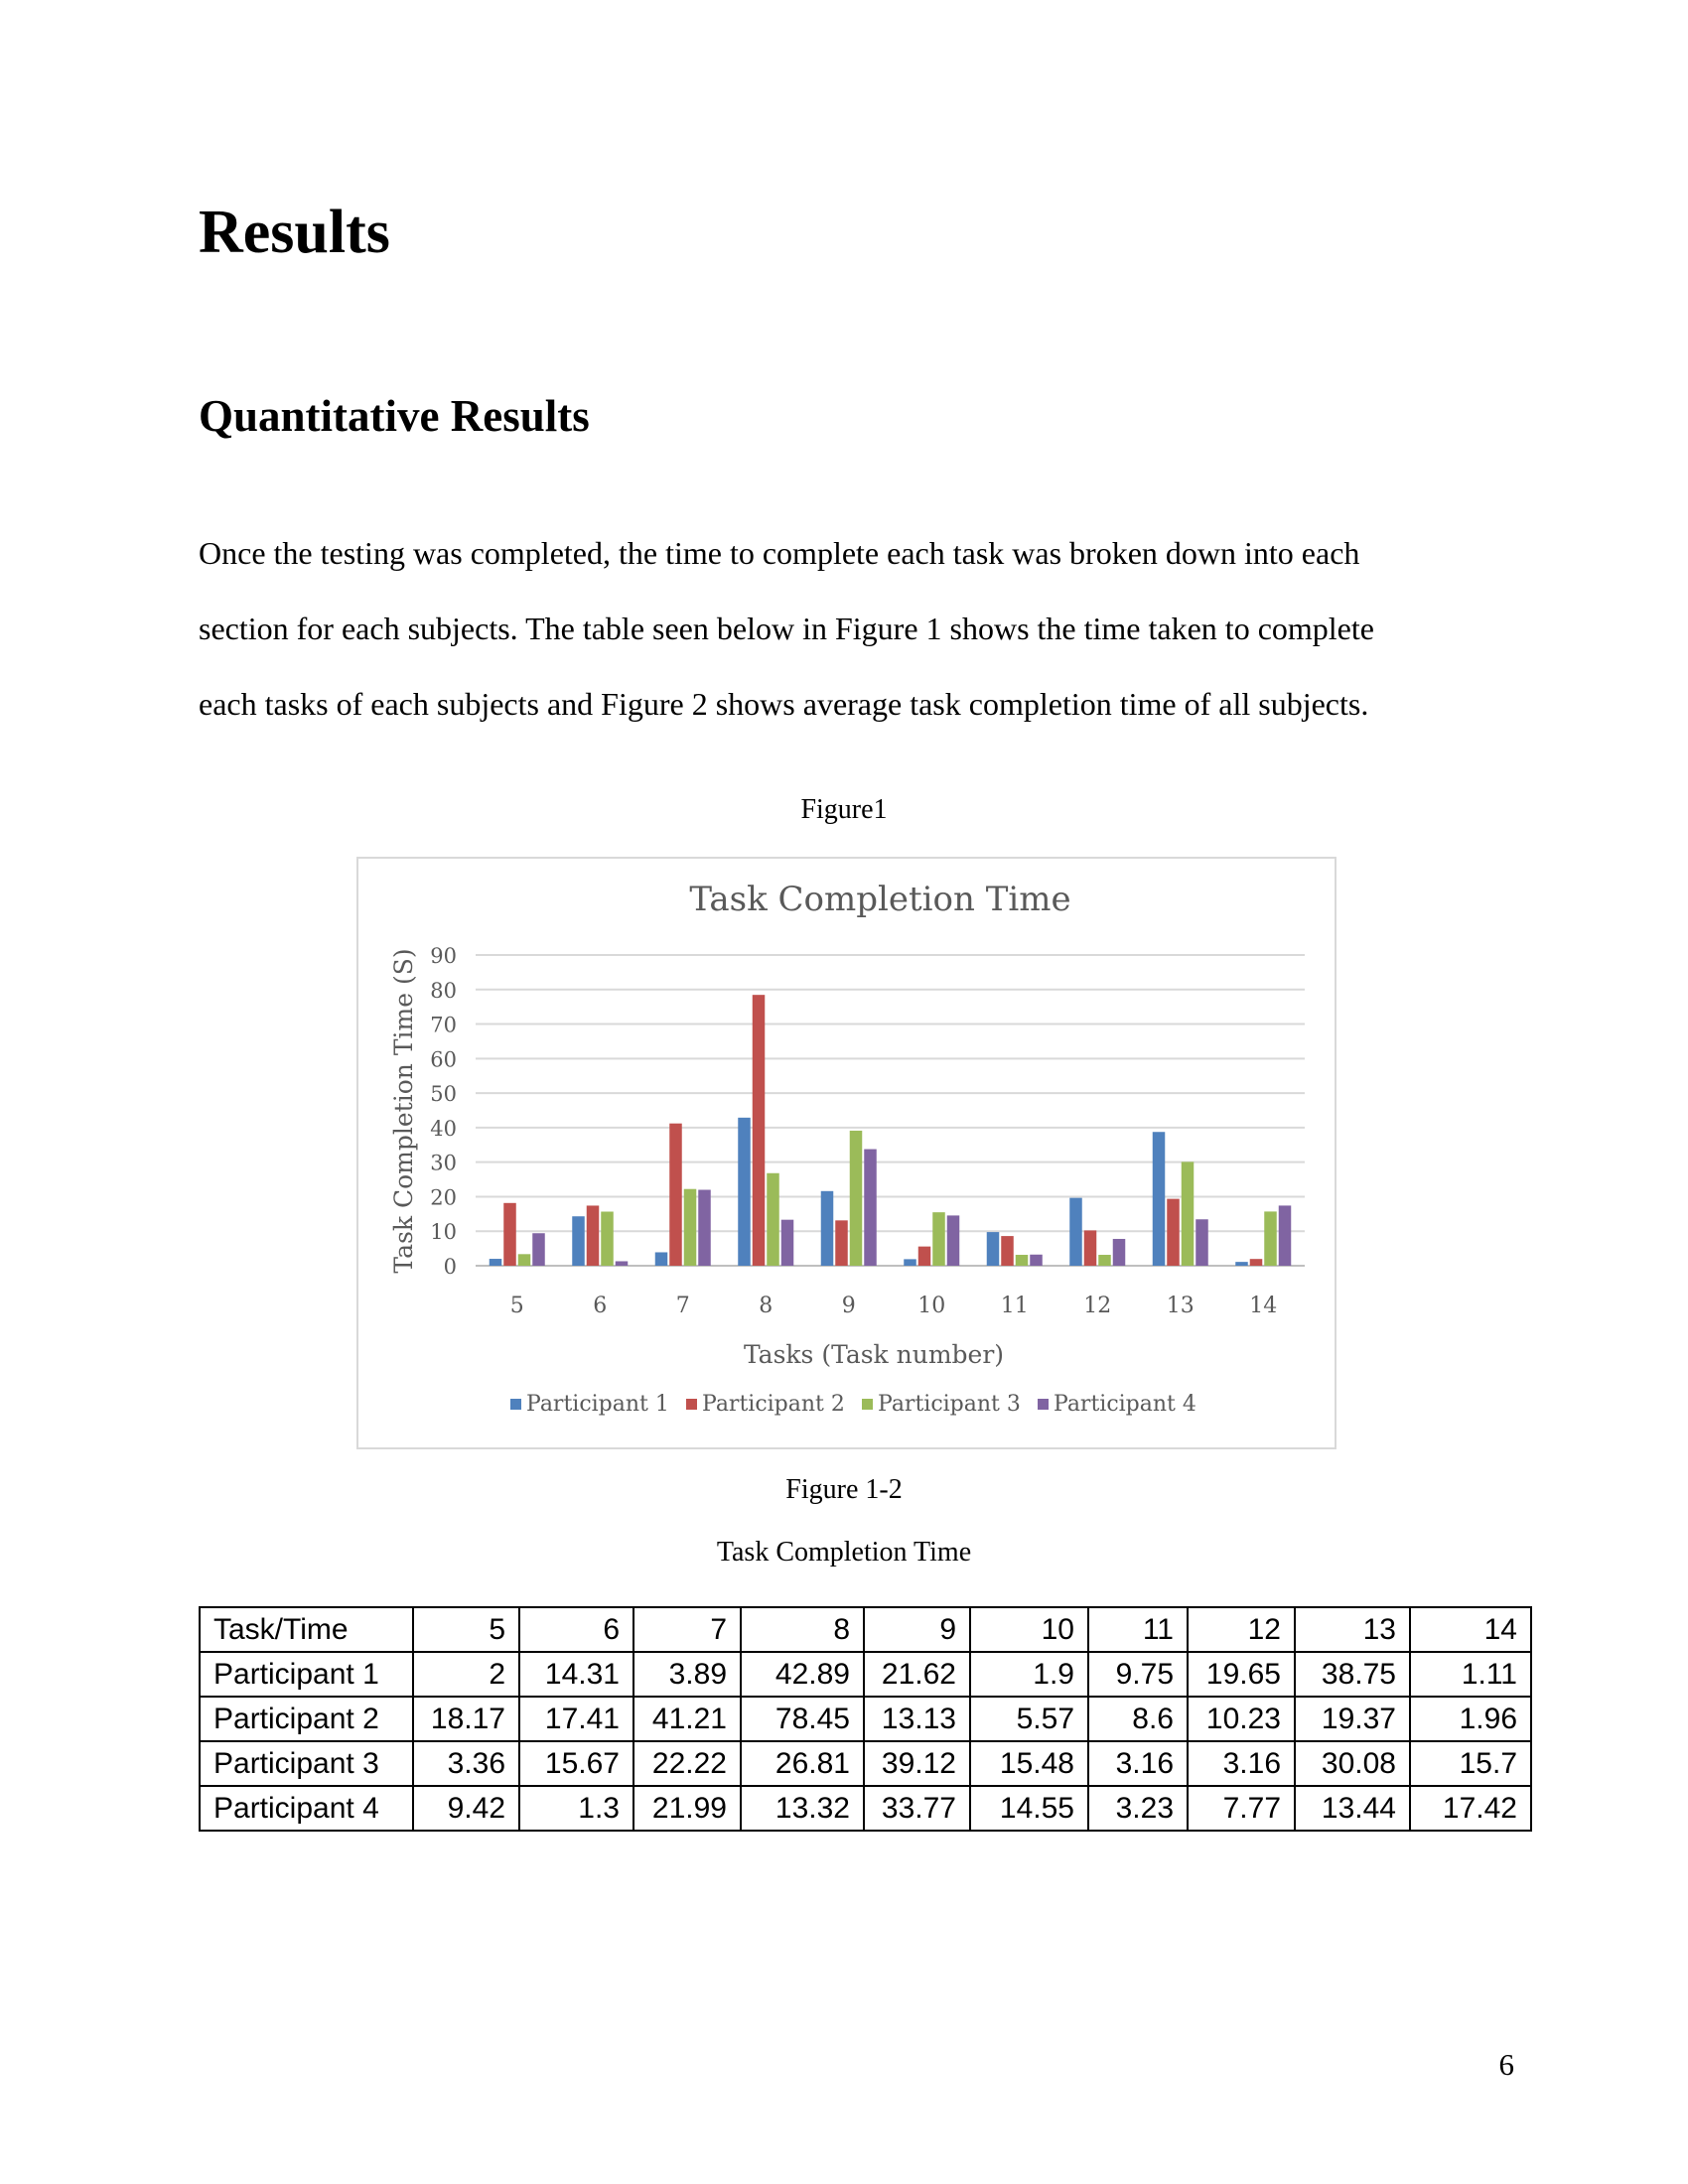  I want to click on table-cell: 6, so click(576, 1629).